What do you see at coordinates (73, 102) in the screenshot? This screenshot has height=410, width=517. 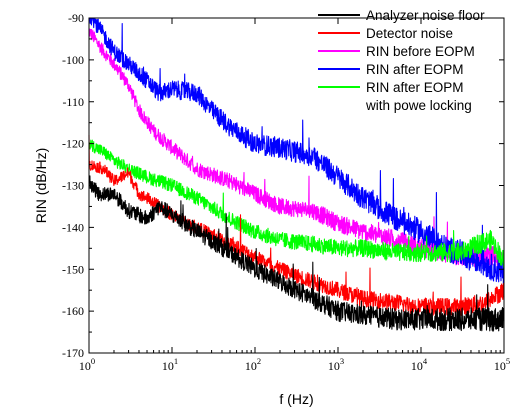 I see `y-tick-label: -110` at bounding box center [73, 102].